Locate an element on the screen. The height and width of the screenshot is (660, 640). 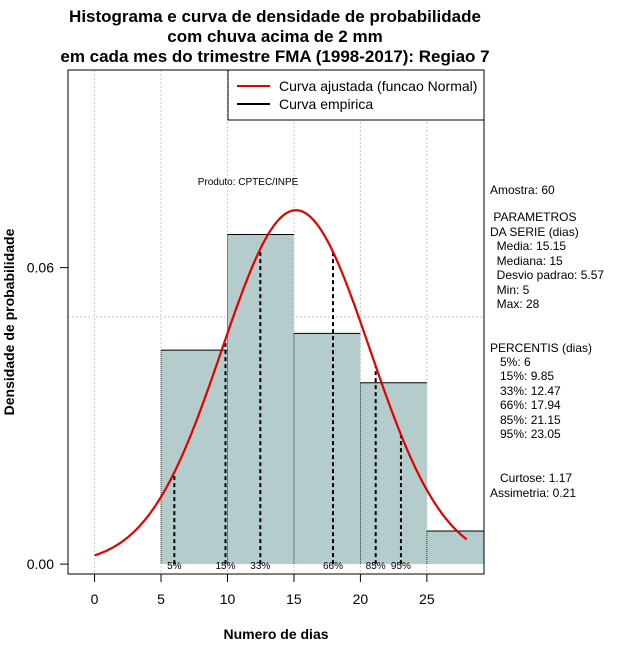
y-tick-label: 0.06 is located at coordinates (40, 268).